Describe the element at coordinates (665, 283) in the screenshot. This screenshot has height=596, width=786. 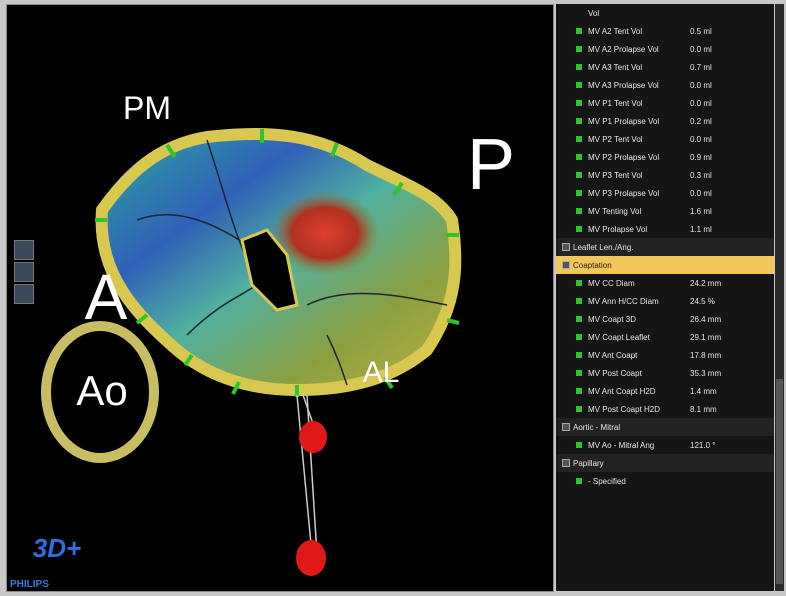
I see `measurement-row: MV CC Diam 24.2 mm` at that location.